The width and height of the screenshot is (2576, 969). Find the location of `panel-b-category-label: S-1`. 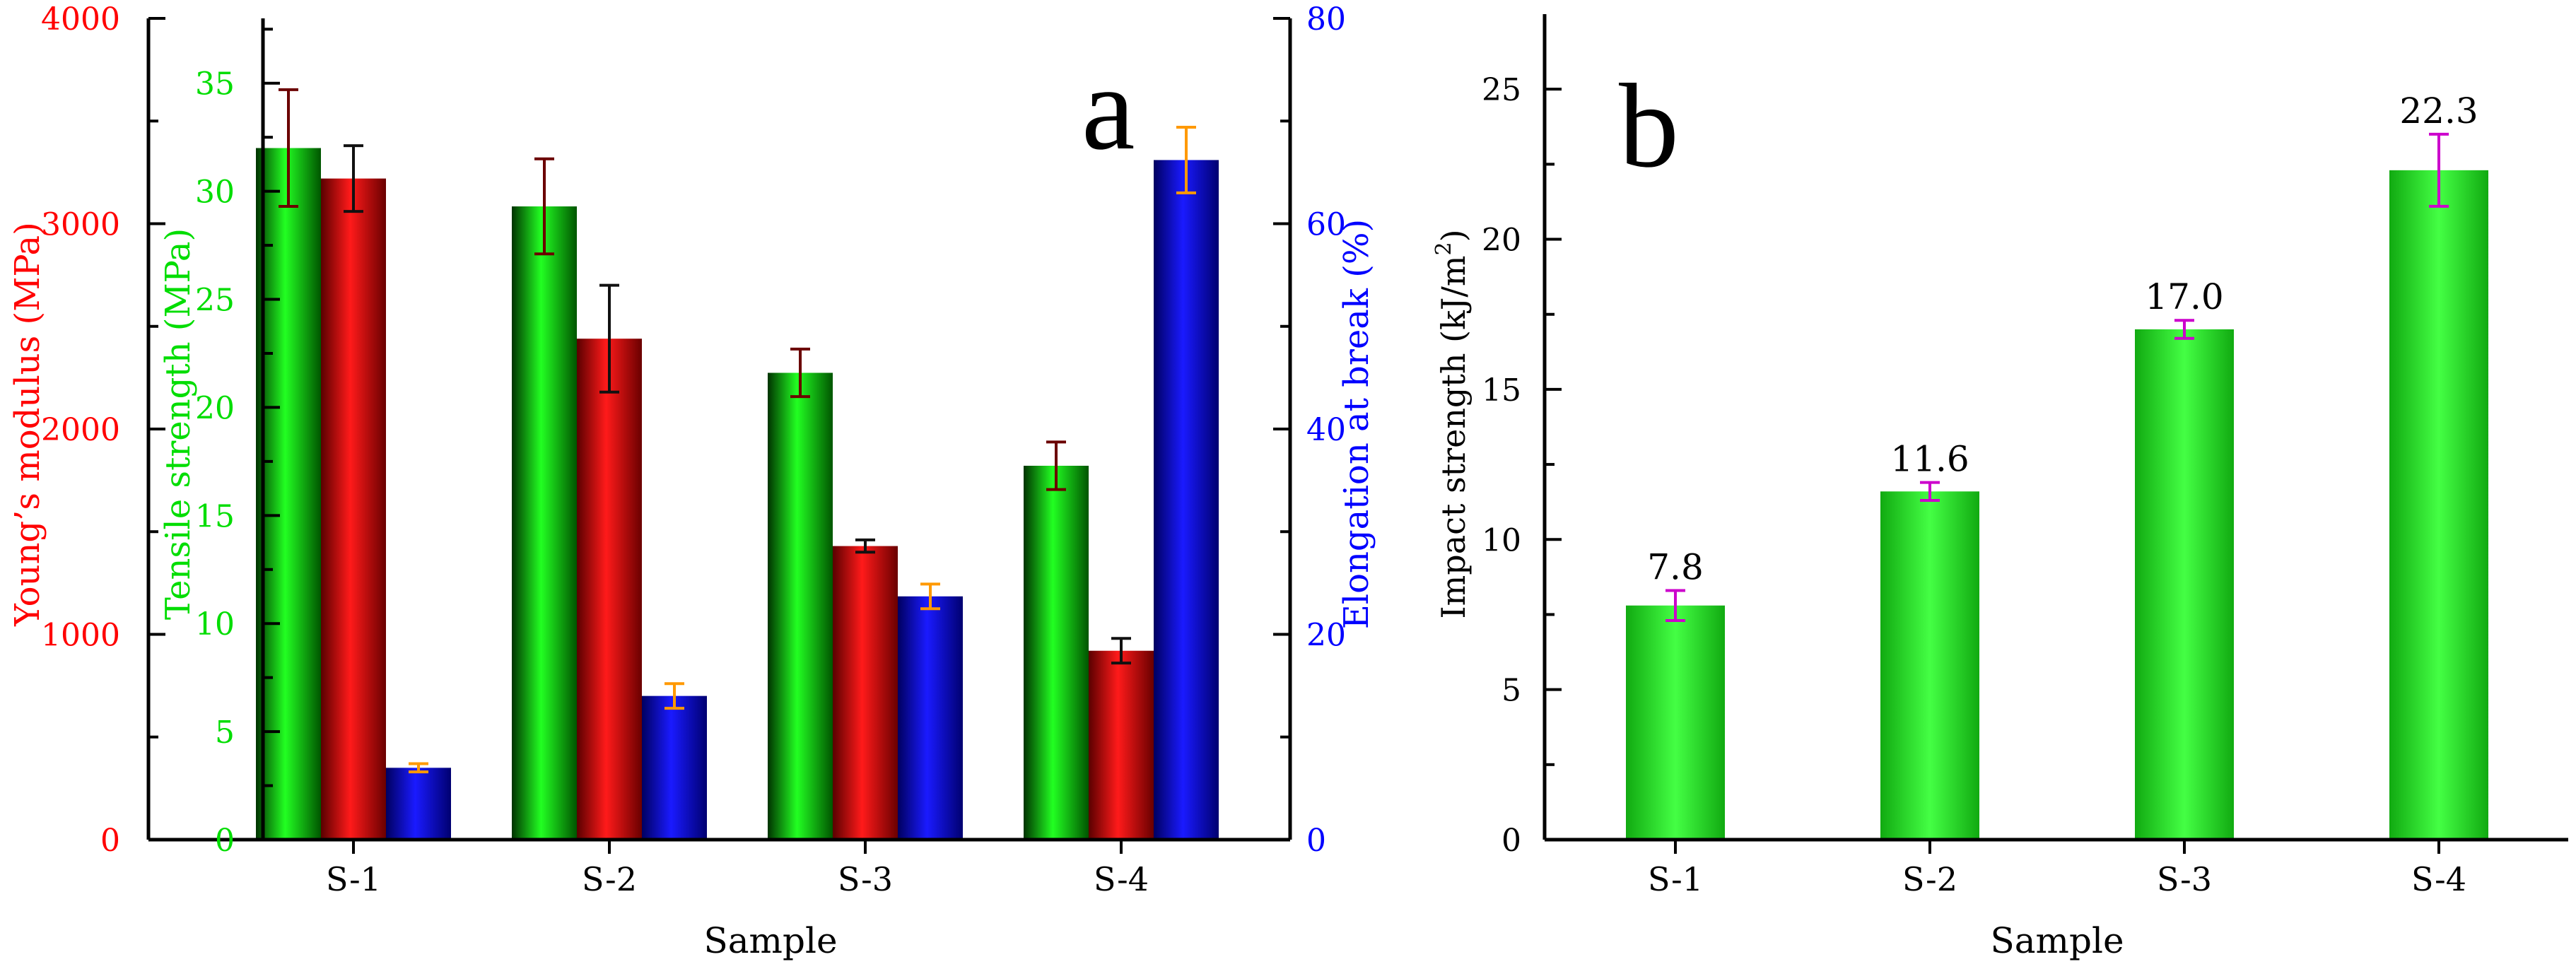

panel-b-category-label: S-1 is located at coordinates (1676, 879).